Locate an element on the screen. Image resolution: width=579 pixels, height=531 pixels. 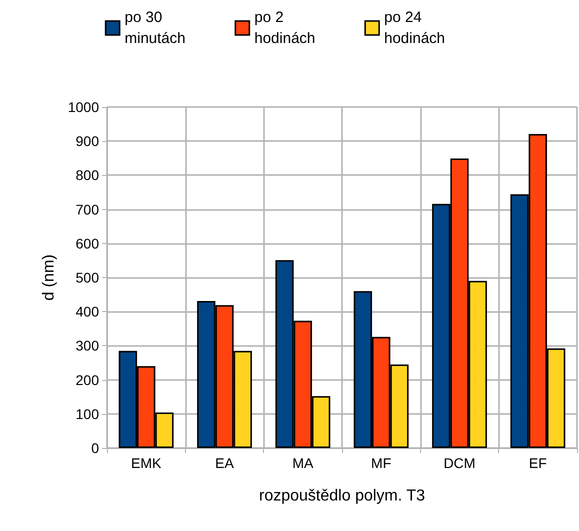
x-axis-title: rozpouštědlo polym. T3 is located at coordinates (342, 496).